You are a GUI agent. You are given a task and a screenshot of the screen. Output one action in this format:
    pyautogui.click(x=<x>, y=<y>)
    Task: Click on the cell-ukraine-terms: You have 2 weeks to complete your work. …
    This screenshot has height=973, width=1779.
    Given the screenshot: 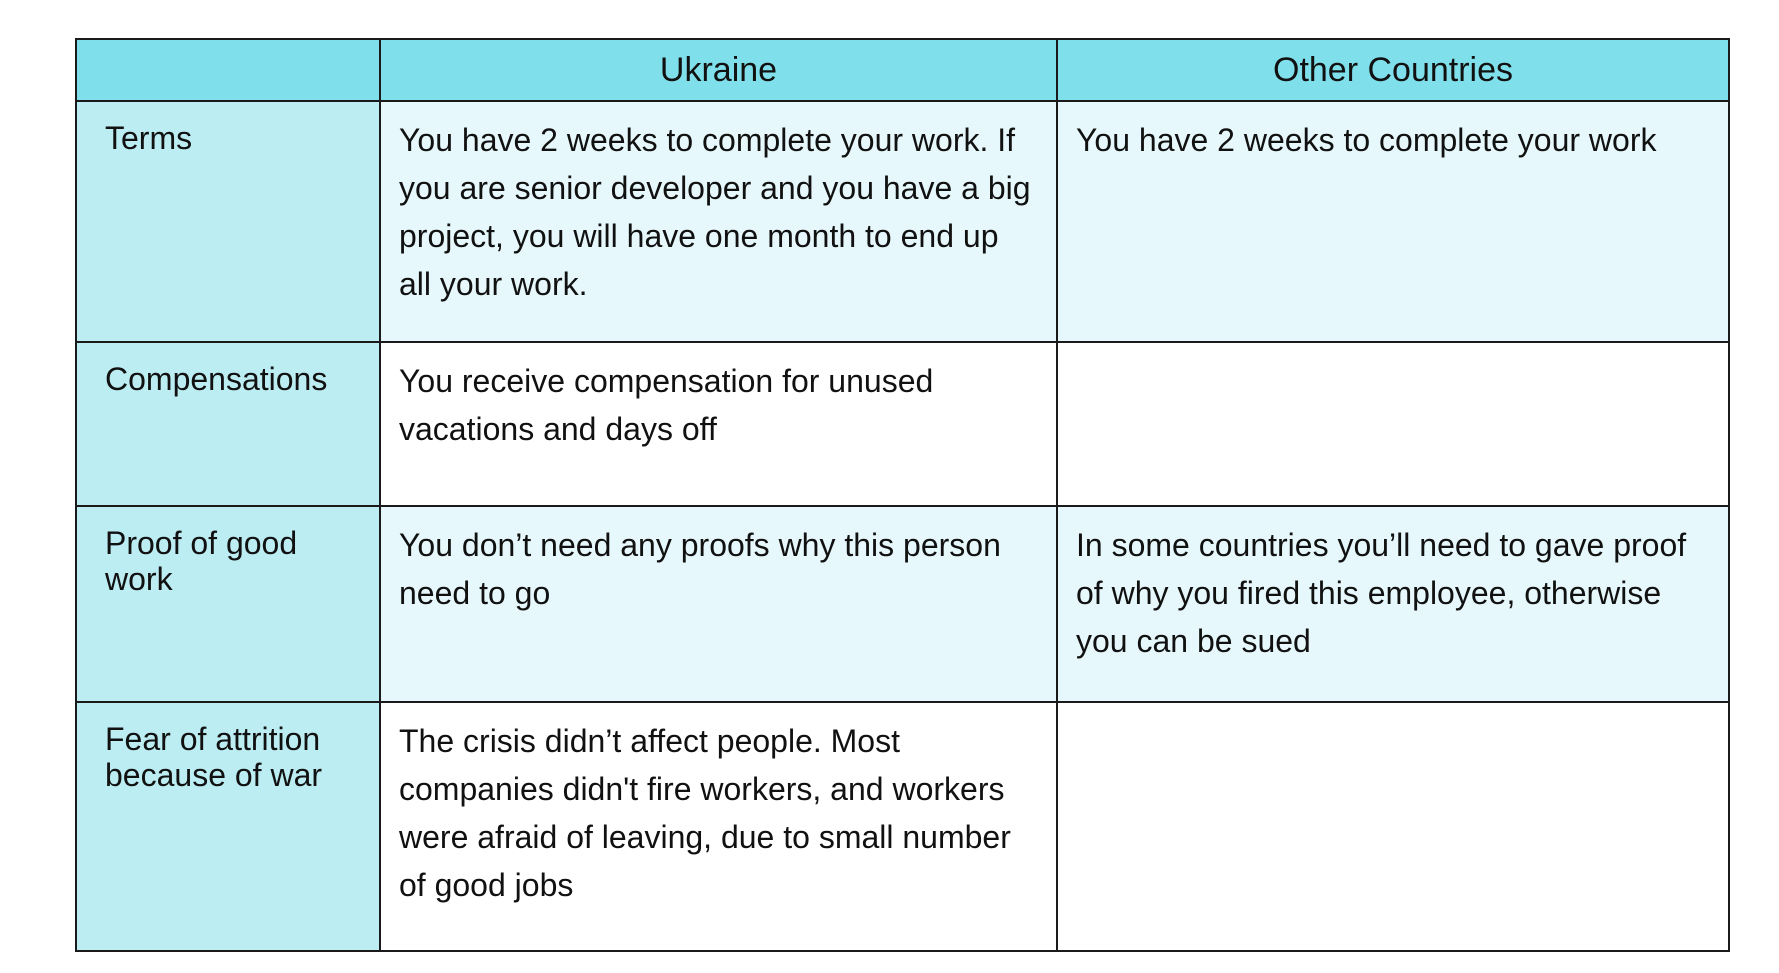 What is the action you would take?
    pyautogui.click(x=718, y=221)
    